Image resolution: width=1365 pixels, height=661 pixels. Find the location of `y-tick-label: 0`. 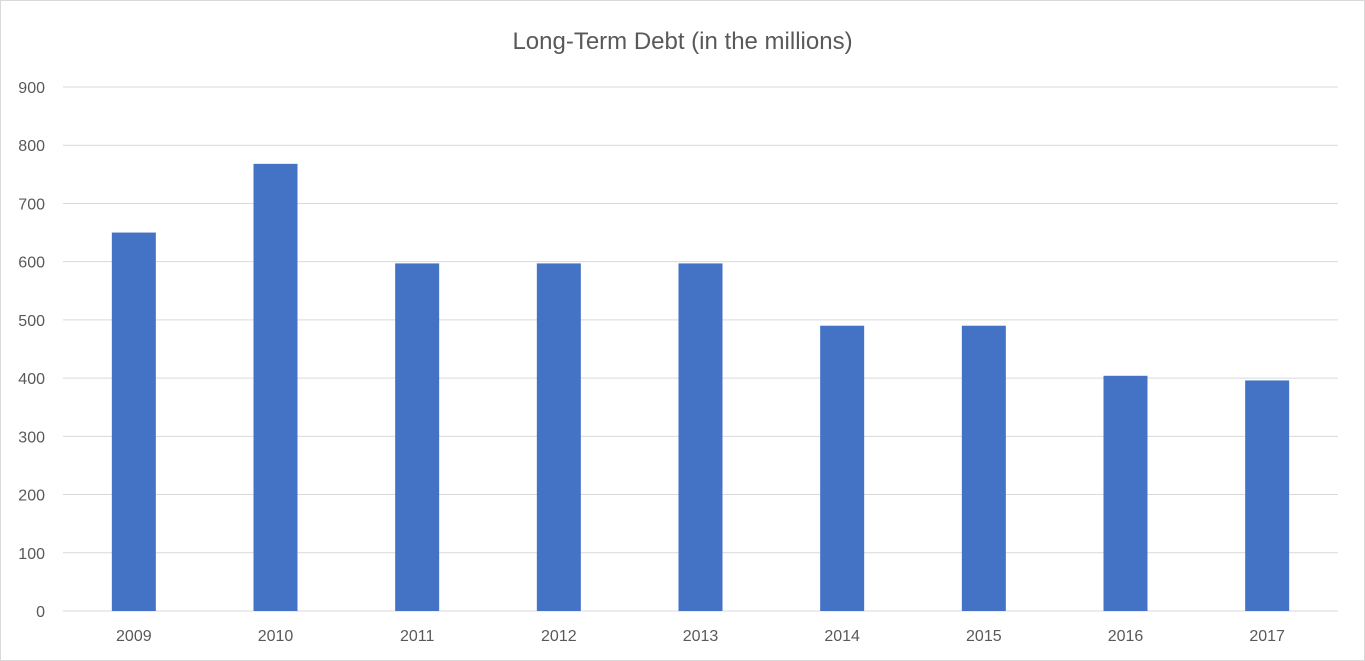

y-tick-label: 0 is located at coordinates (40, 612).